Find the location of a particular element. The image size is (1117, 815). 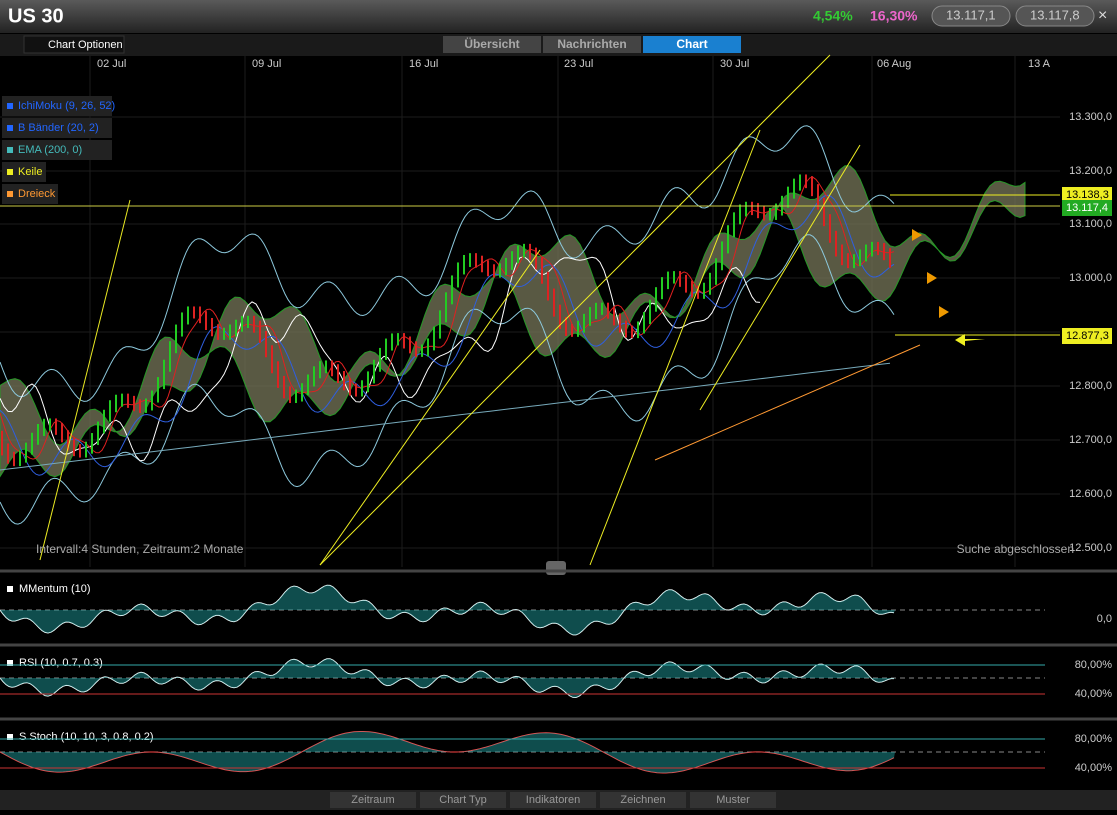

indicator-label: IchiMoku (9, 26, 52) is located at coordinates (66, 106).